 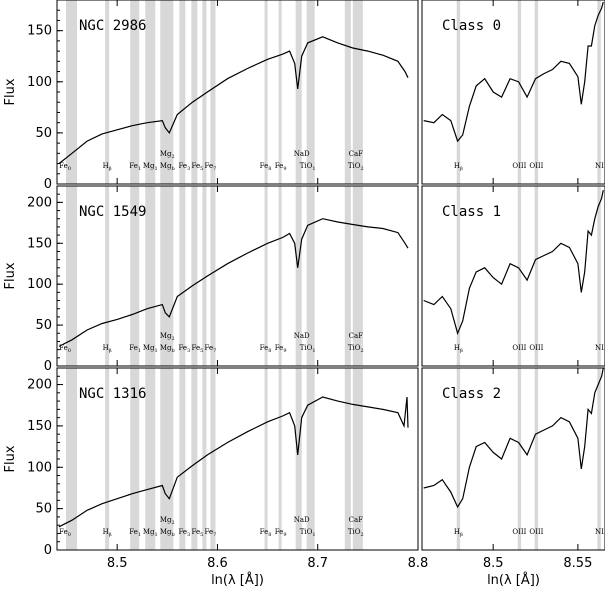 What do you see at coordinates (39, 385) in the screenshot?
I see `y-tick-label: 200` at bounding box center [39, 385].